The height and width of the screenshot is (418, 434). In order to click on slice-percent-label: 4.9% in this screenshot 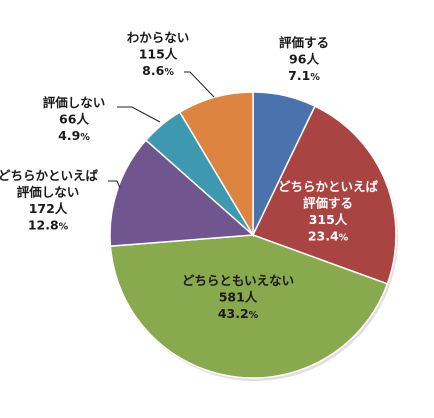, I will do `click(74, 135)`.